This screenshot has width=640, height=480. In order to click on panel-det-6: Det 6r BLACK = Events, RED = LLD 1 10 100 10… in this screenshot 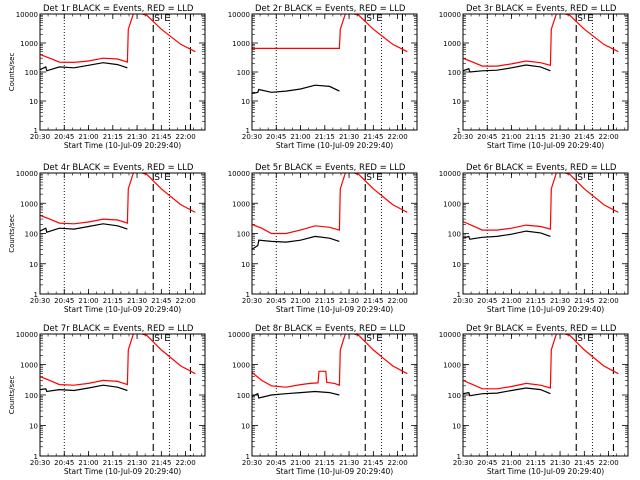, I will do `click(534, 238)`.